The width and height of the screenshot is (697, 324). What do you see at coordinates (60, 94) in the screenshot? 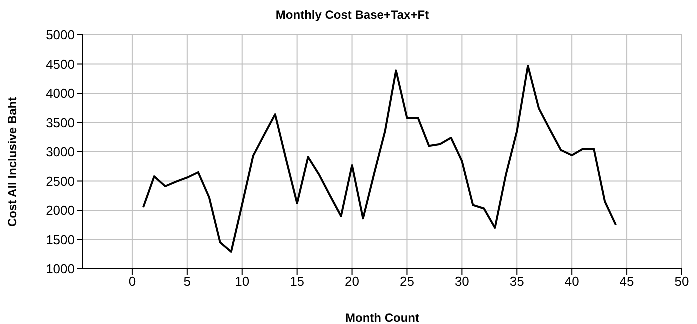
I see `y-tick-label: 4000` at bounding box center [60, 94].